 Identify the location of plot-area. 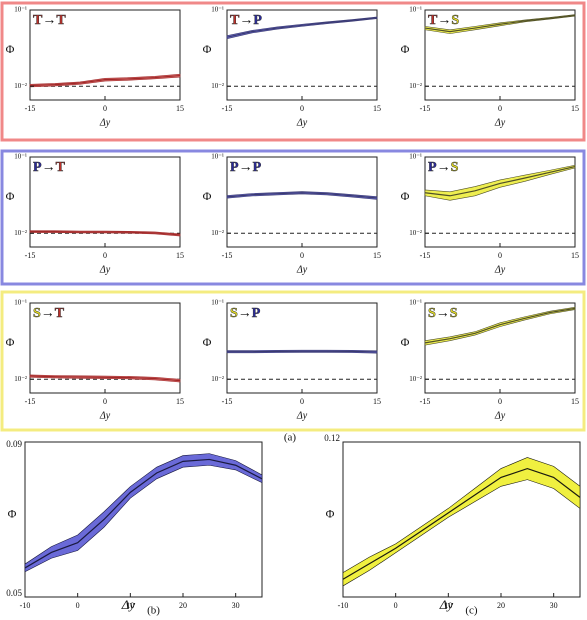
(302, 202).